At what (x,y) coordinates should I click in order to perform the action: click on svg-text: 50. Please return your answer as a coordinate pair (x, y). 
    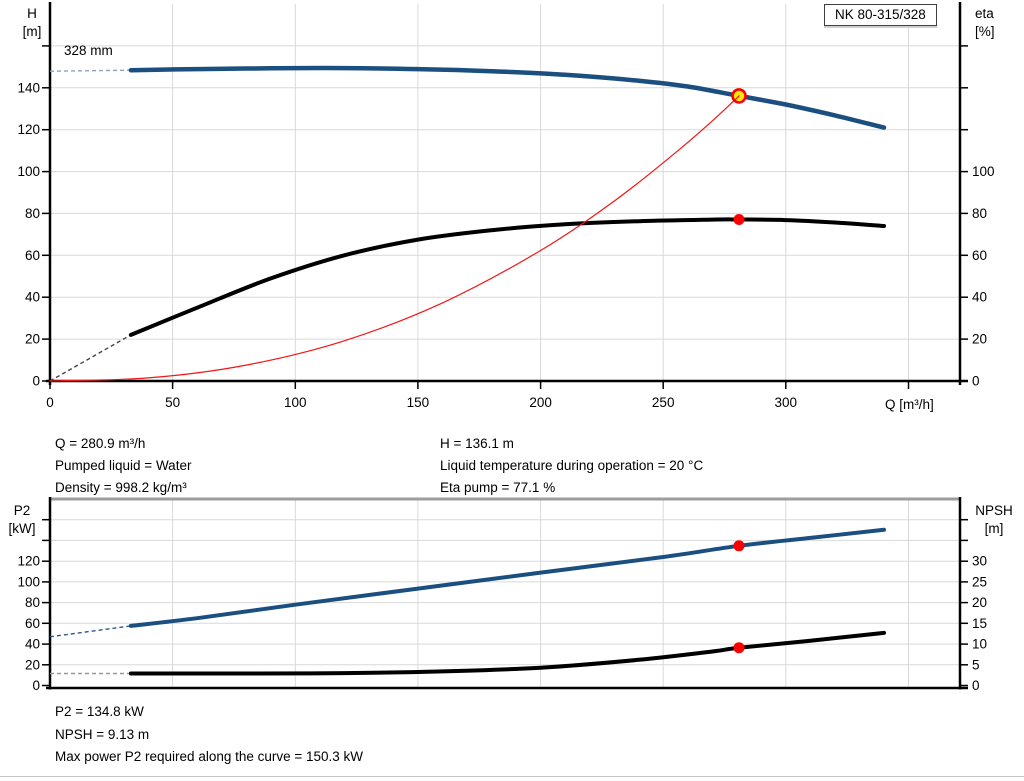
    Looking at the image, I should click on (172, 402).